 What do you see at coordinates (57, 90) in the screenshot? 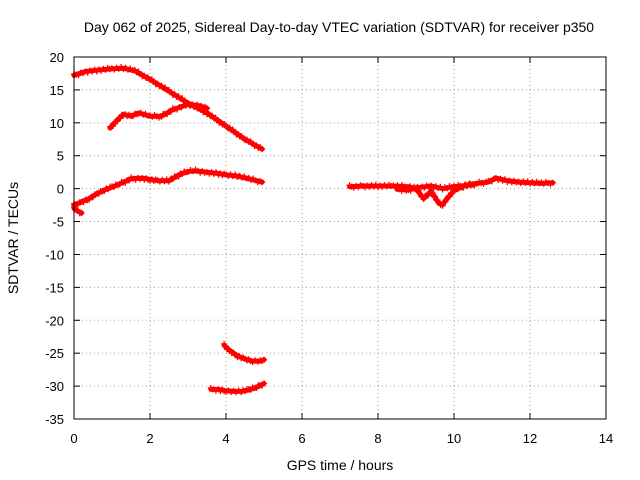
I see `y-tick-label: 15` at bounding box center [57, 90].